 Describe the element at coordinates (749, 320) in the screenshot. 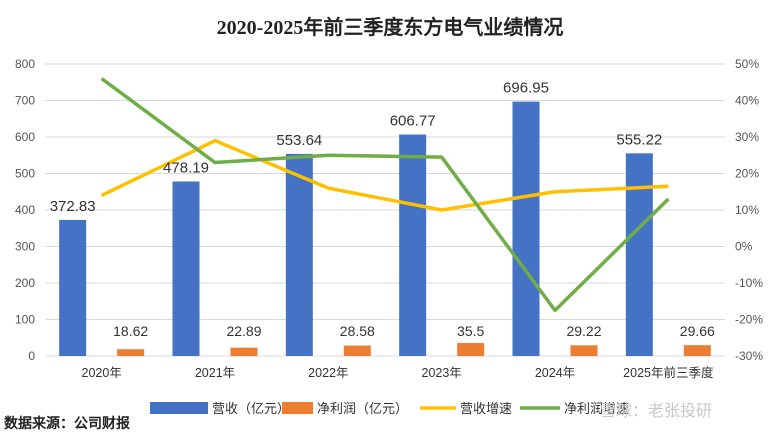

I see `y-right-tick: -20%` at that location.